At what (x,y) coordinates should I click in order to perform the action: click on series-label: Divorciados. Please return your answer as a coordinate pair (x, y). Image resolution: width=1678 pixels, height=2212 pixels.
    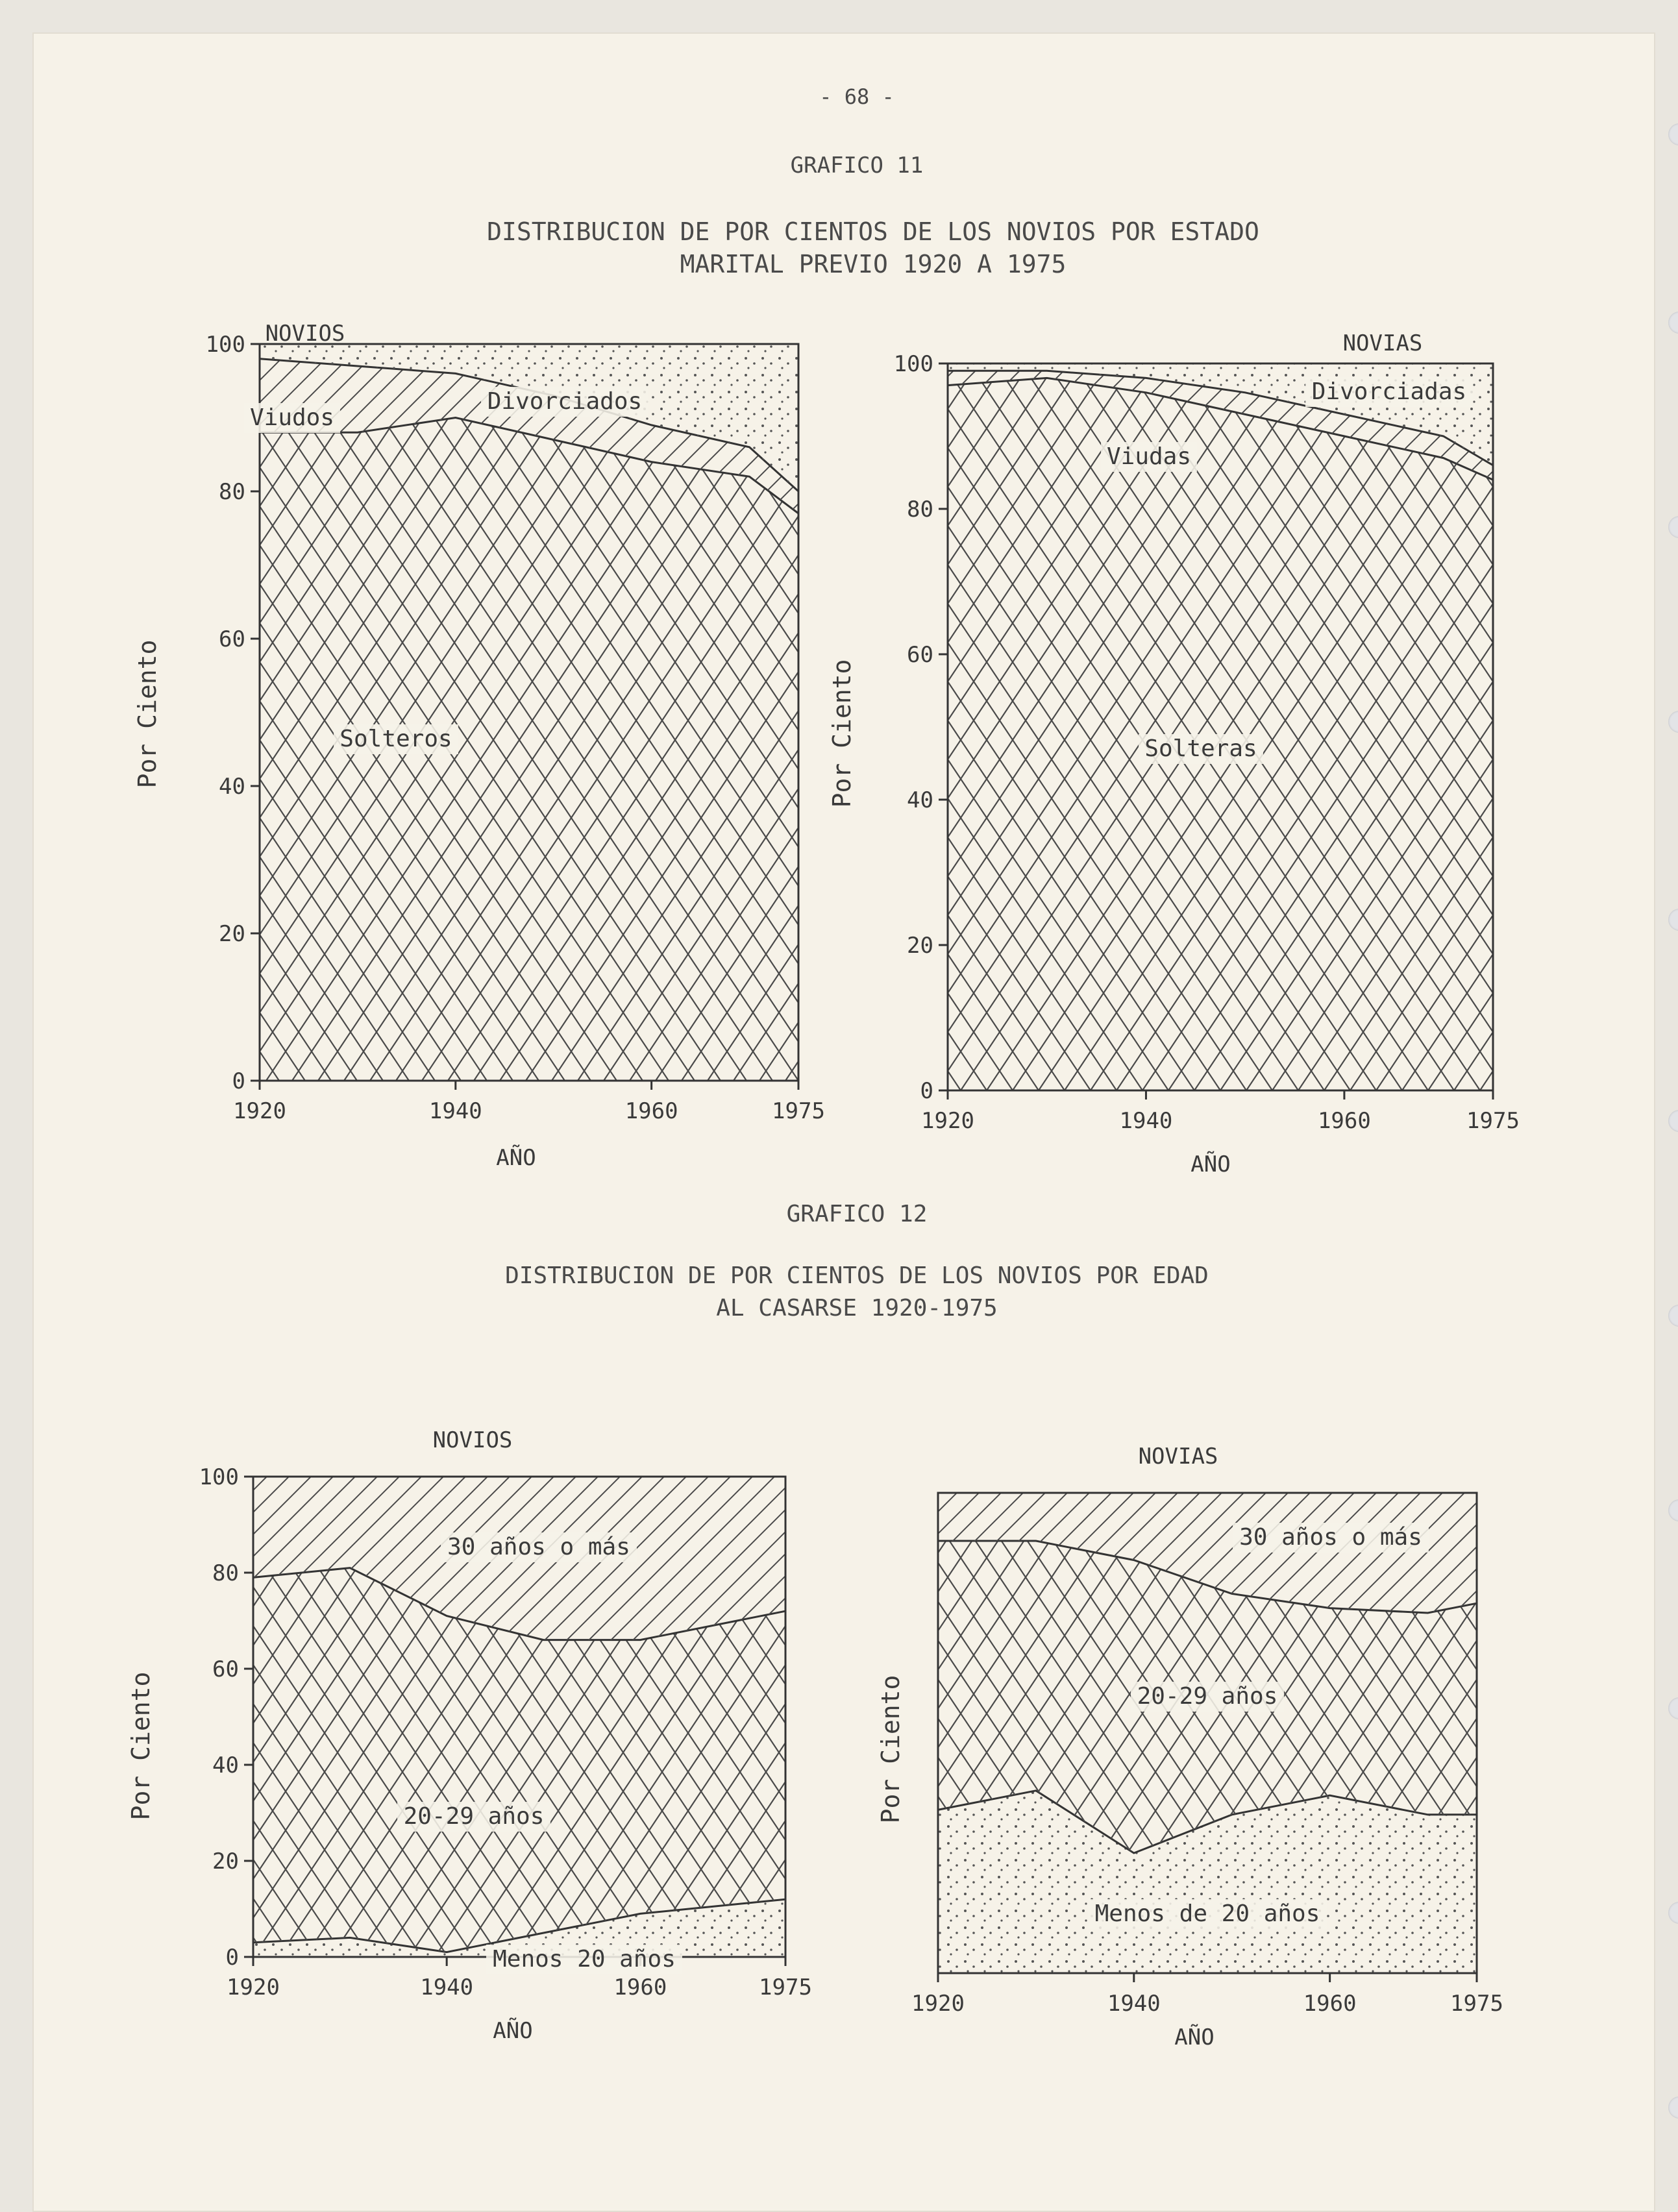
    Looking at the image, I should click on (564, 401).